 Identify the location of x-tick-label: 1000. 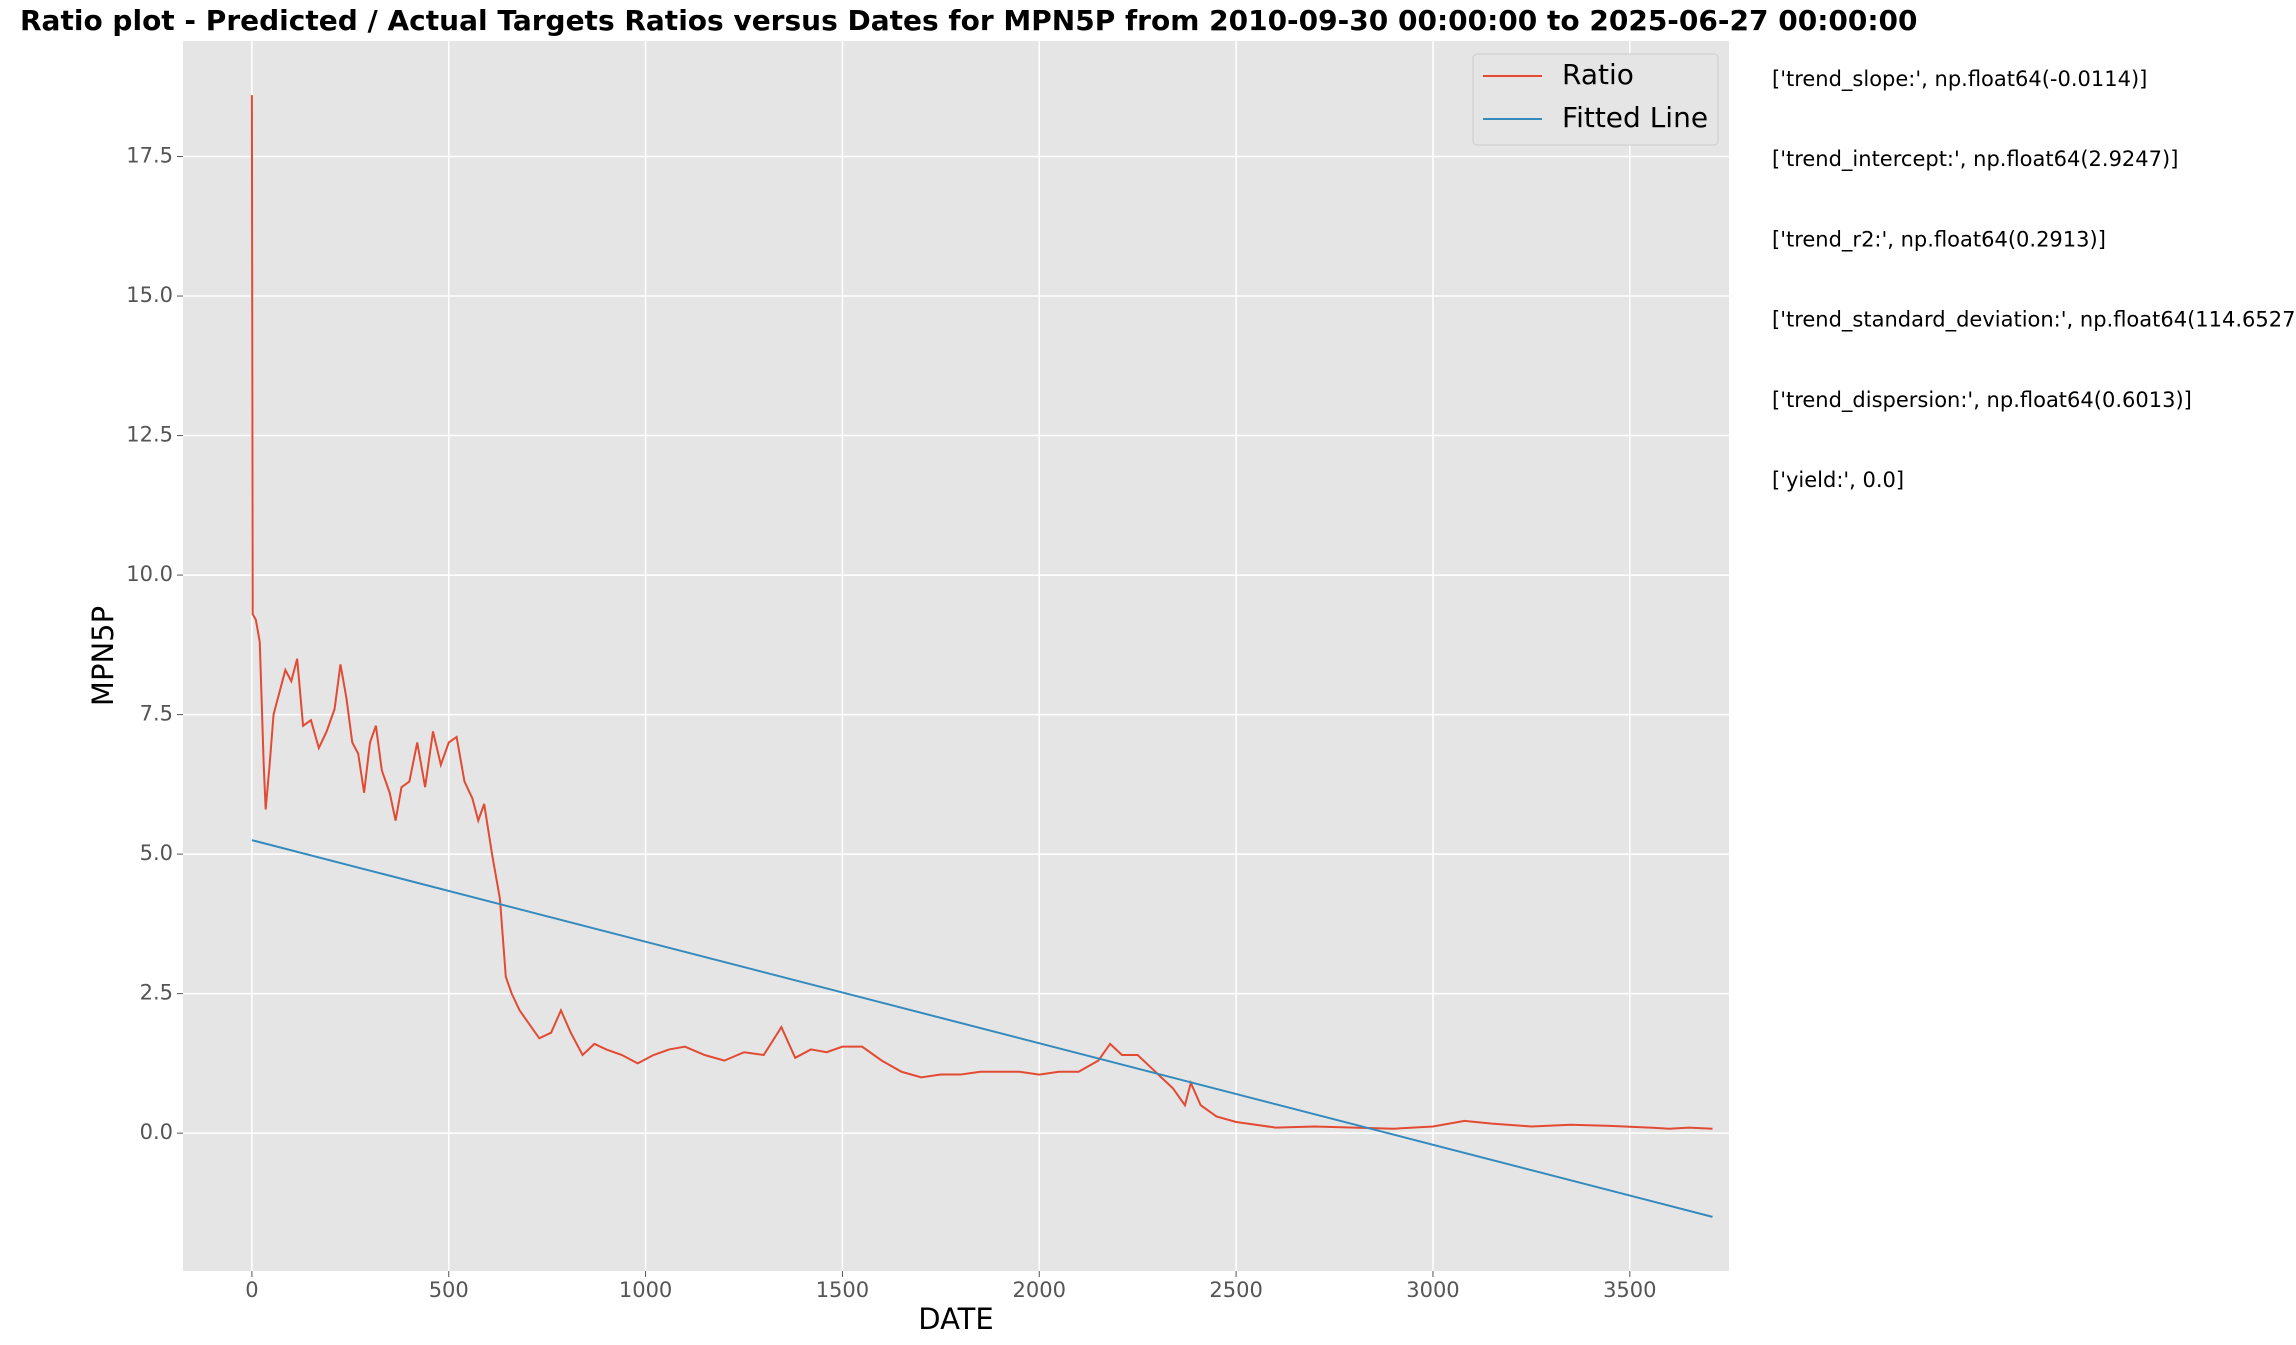
(645, 1290).